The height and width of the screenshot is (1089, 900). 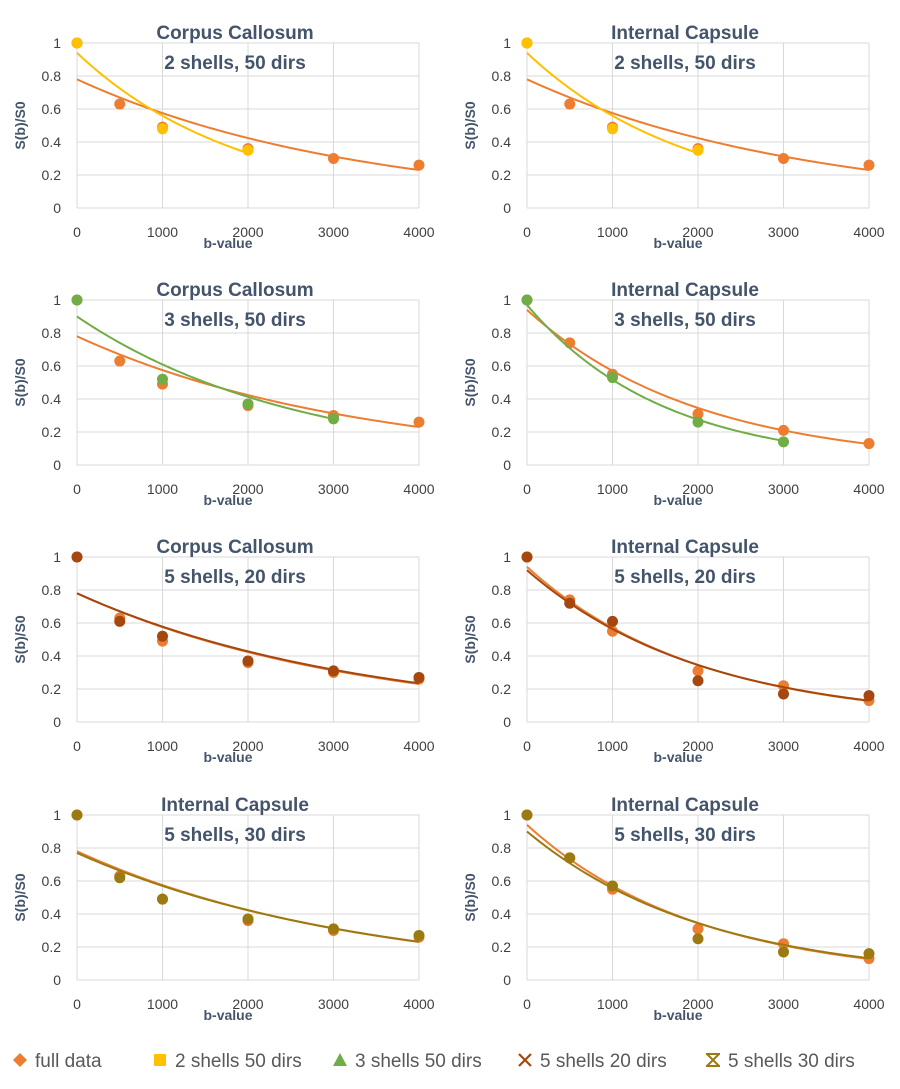 I want to click on chart-subtitle: 3 shells, 50 dirs, so click(x=235, y=320).